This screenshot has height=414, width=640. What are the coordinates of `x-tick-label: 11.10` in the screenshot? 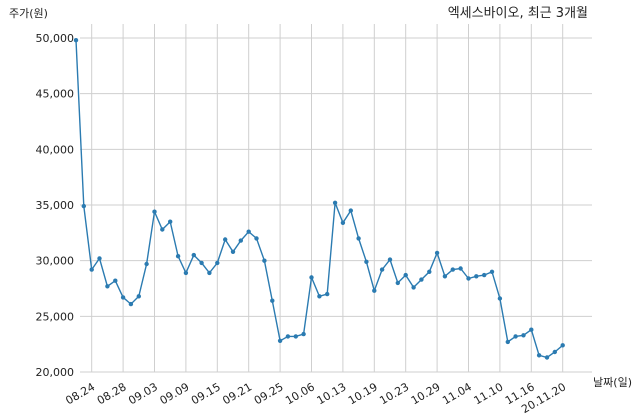 It's located at (489, 393).